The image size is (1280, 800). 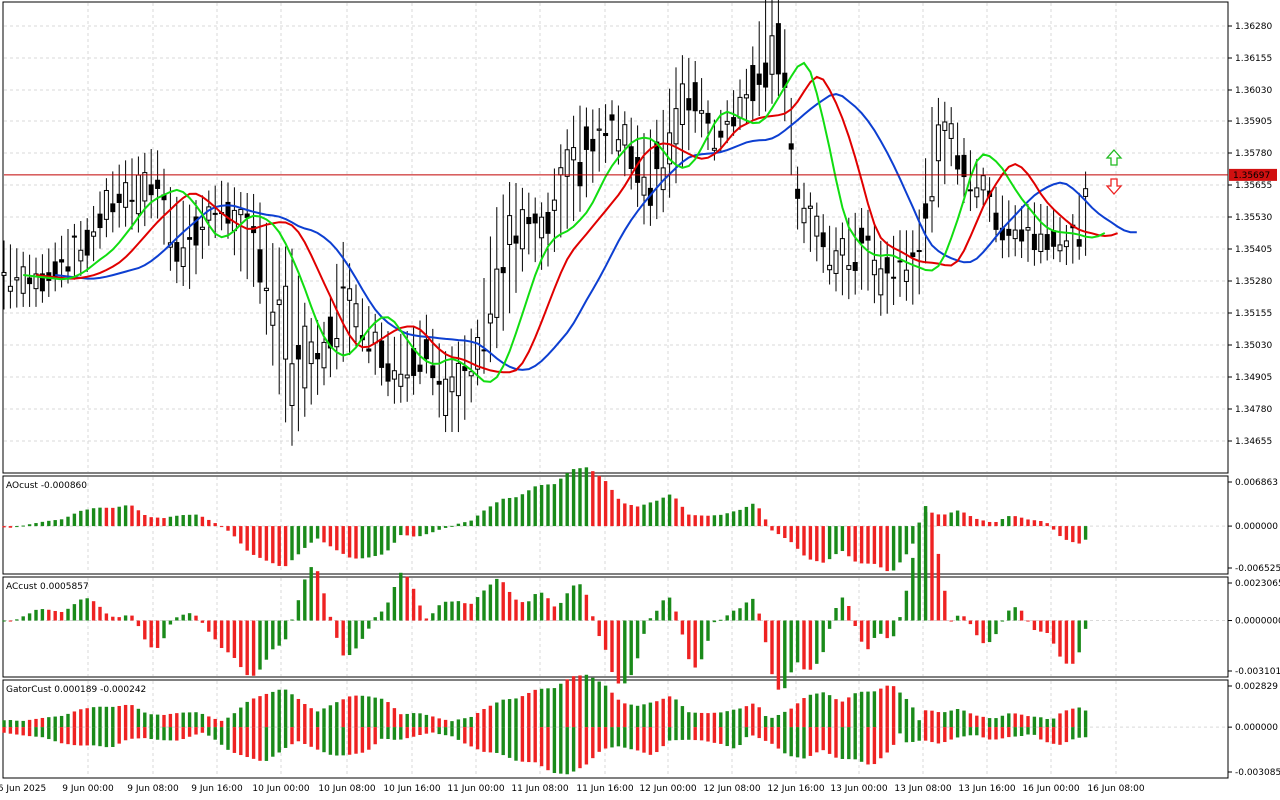 I want to click on price-tick-label: 1.35405, so click(x=1253, y=250).